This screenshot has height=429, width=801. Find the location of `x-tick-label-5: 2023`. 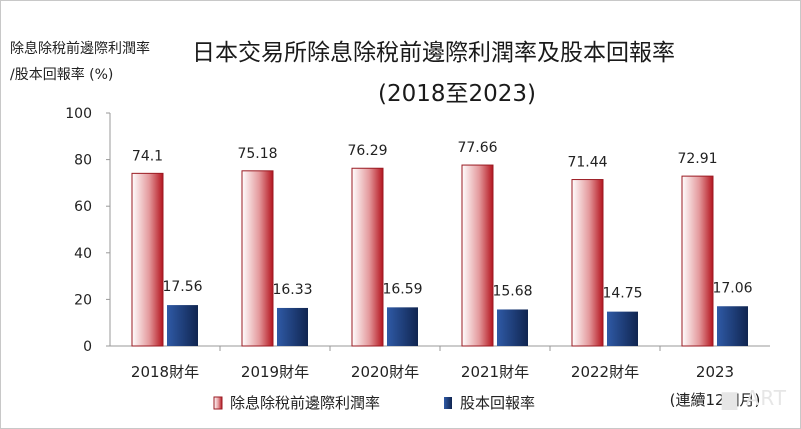

x-tick-label-5: 2023 is located at coordinates (715, 372).